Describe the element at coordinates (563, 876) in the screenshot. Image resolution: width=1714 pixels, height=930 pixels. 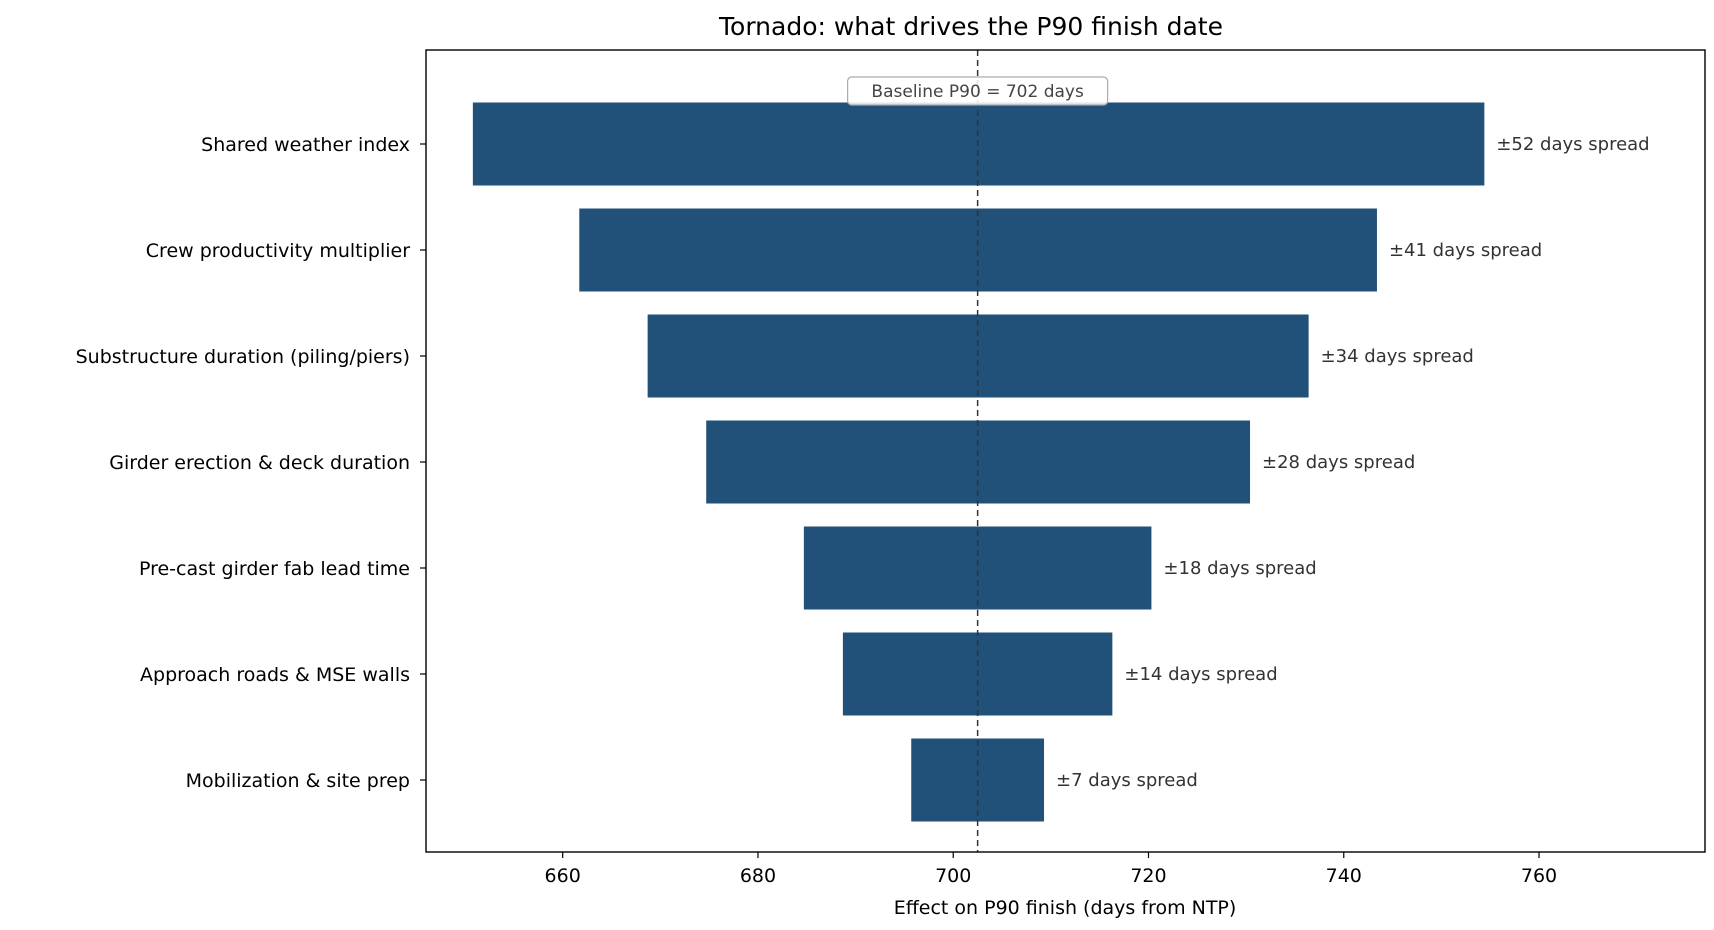
I see `x-tick-label: 660` at that location.